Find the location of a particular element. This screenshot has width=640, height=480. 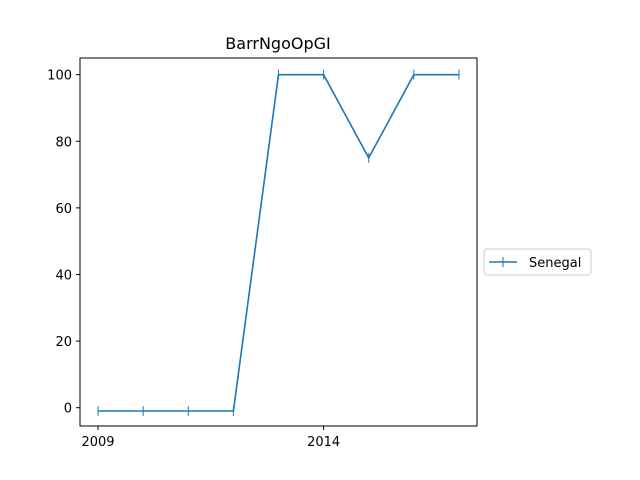

y-tick-label: 40 is located at coordinates (63, 275).